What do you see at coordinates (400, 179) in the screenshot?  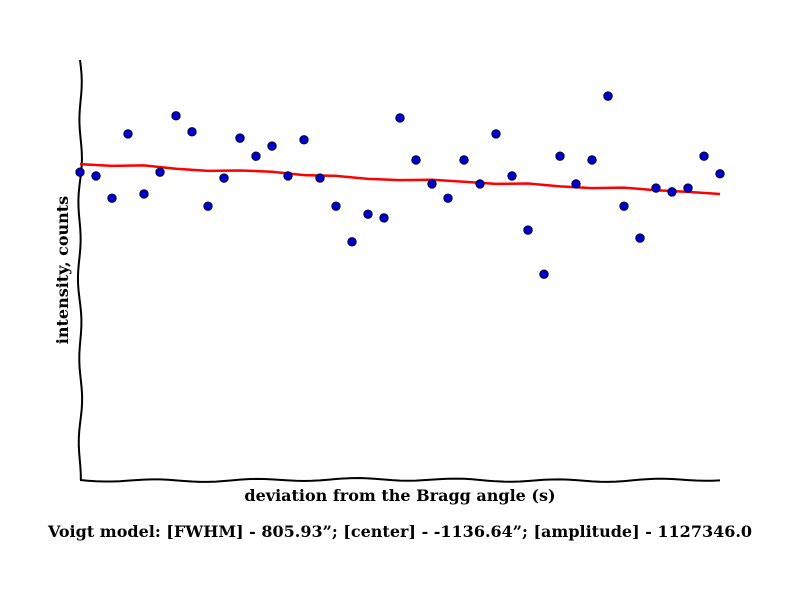 I see `fit-line` at bounding box center [400, 179].